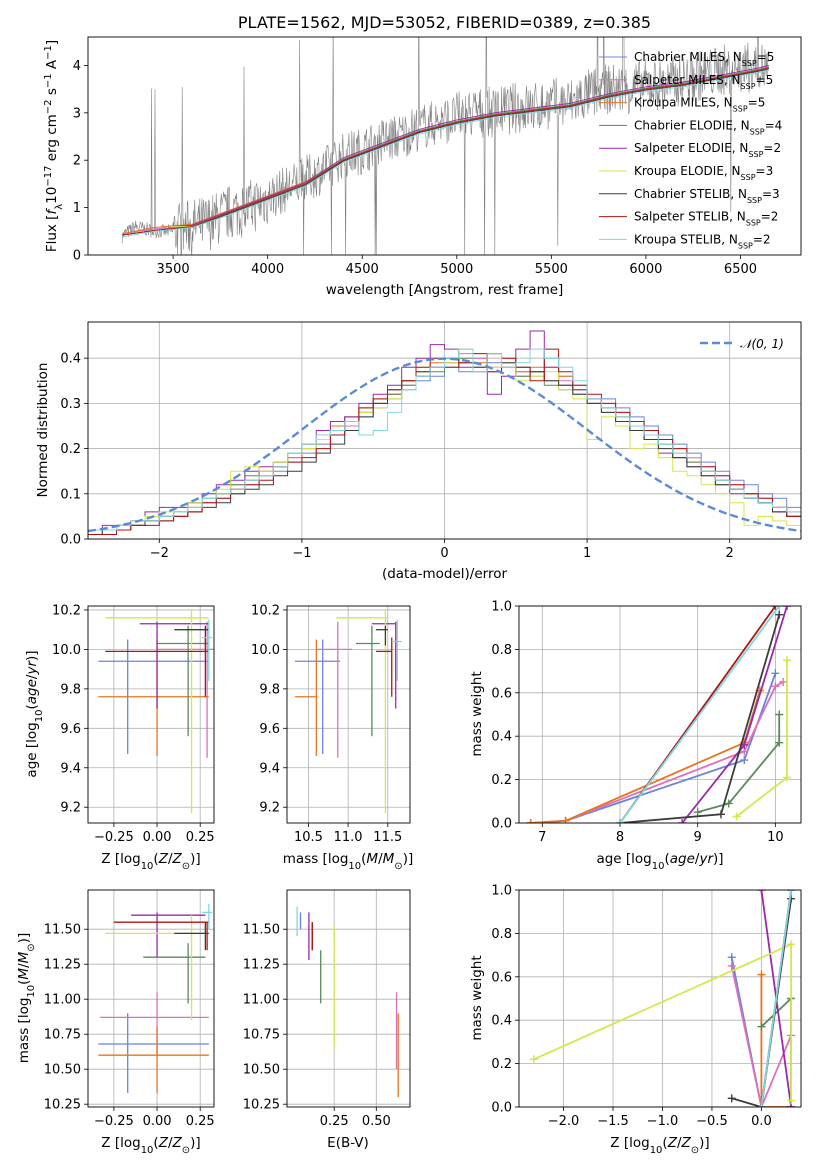  I want to click on y-tick-label: 1, so click(77, 208).